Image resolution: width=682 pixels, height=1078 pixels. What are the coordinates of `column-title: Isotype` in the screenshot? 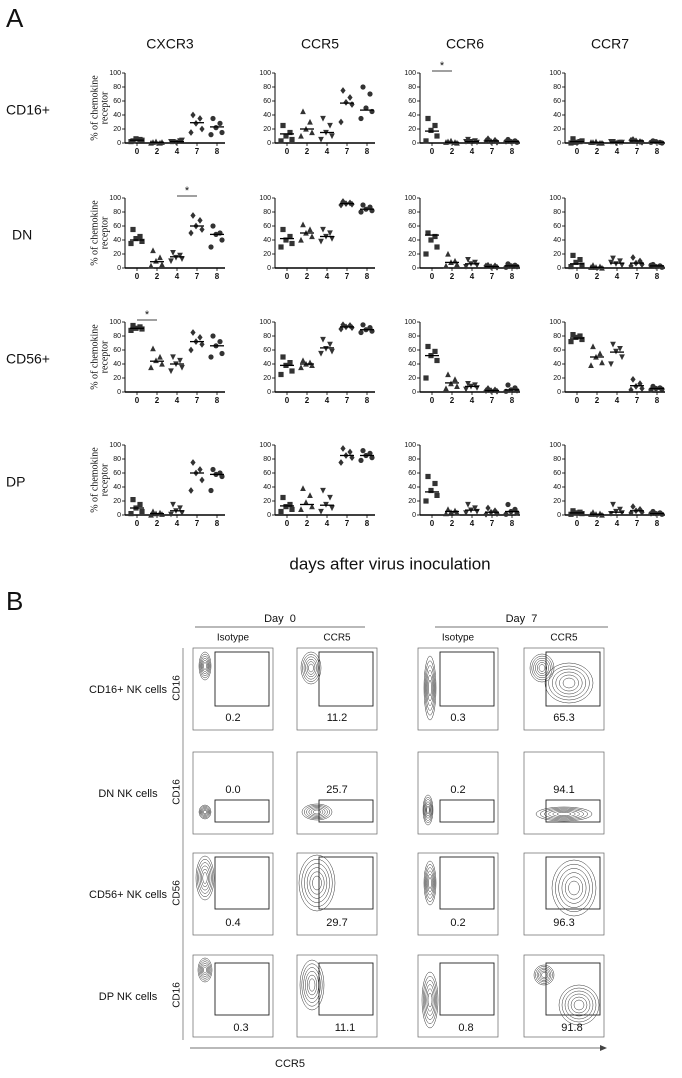 It's located at (458, 638).